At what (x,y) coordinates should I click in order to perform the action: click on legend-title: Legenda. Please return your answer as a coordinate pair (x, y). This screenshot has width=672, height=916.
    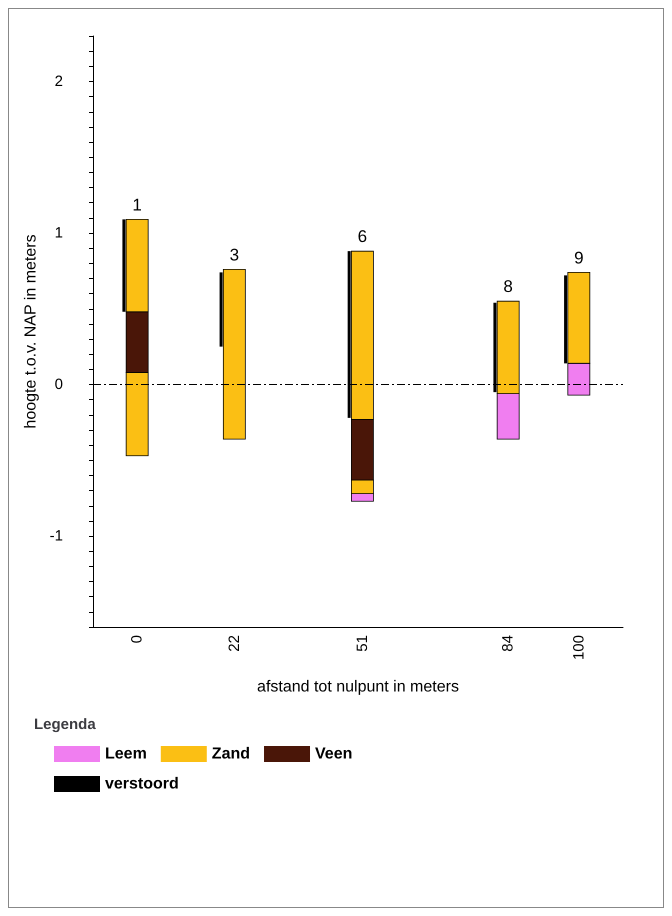
    Looking at the image, I should click on (65, 724).